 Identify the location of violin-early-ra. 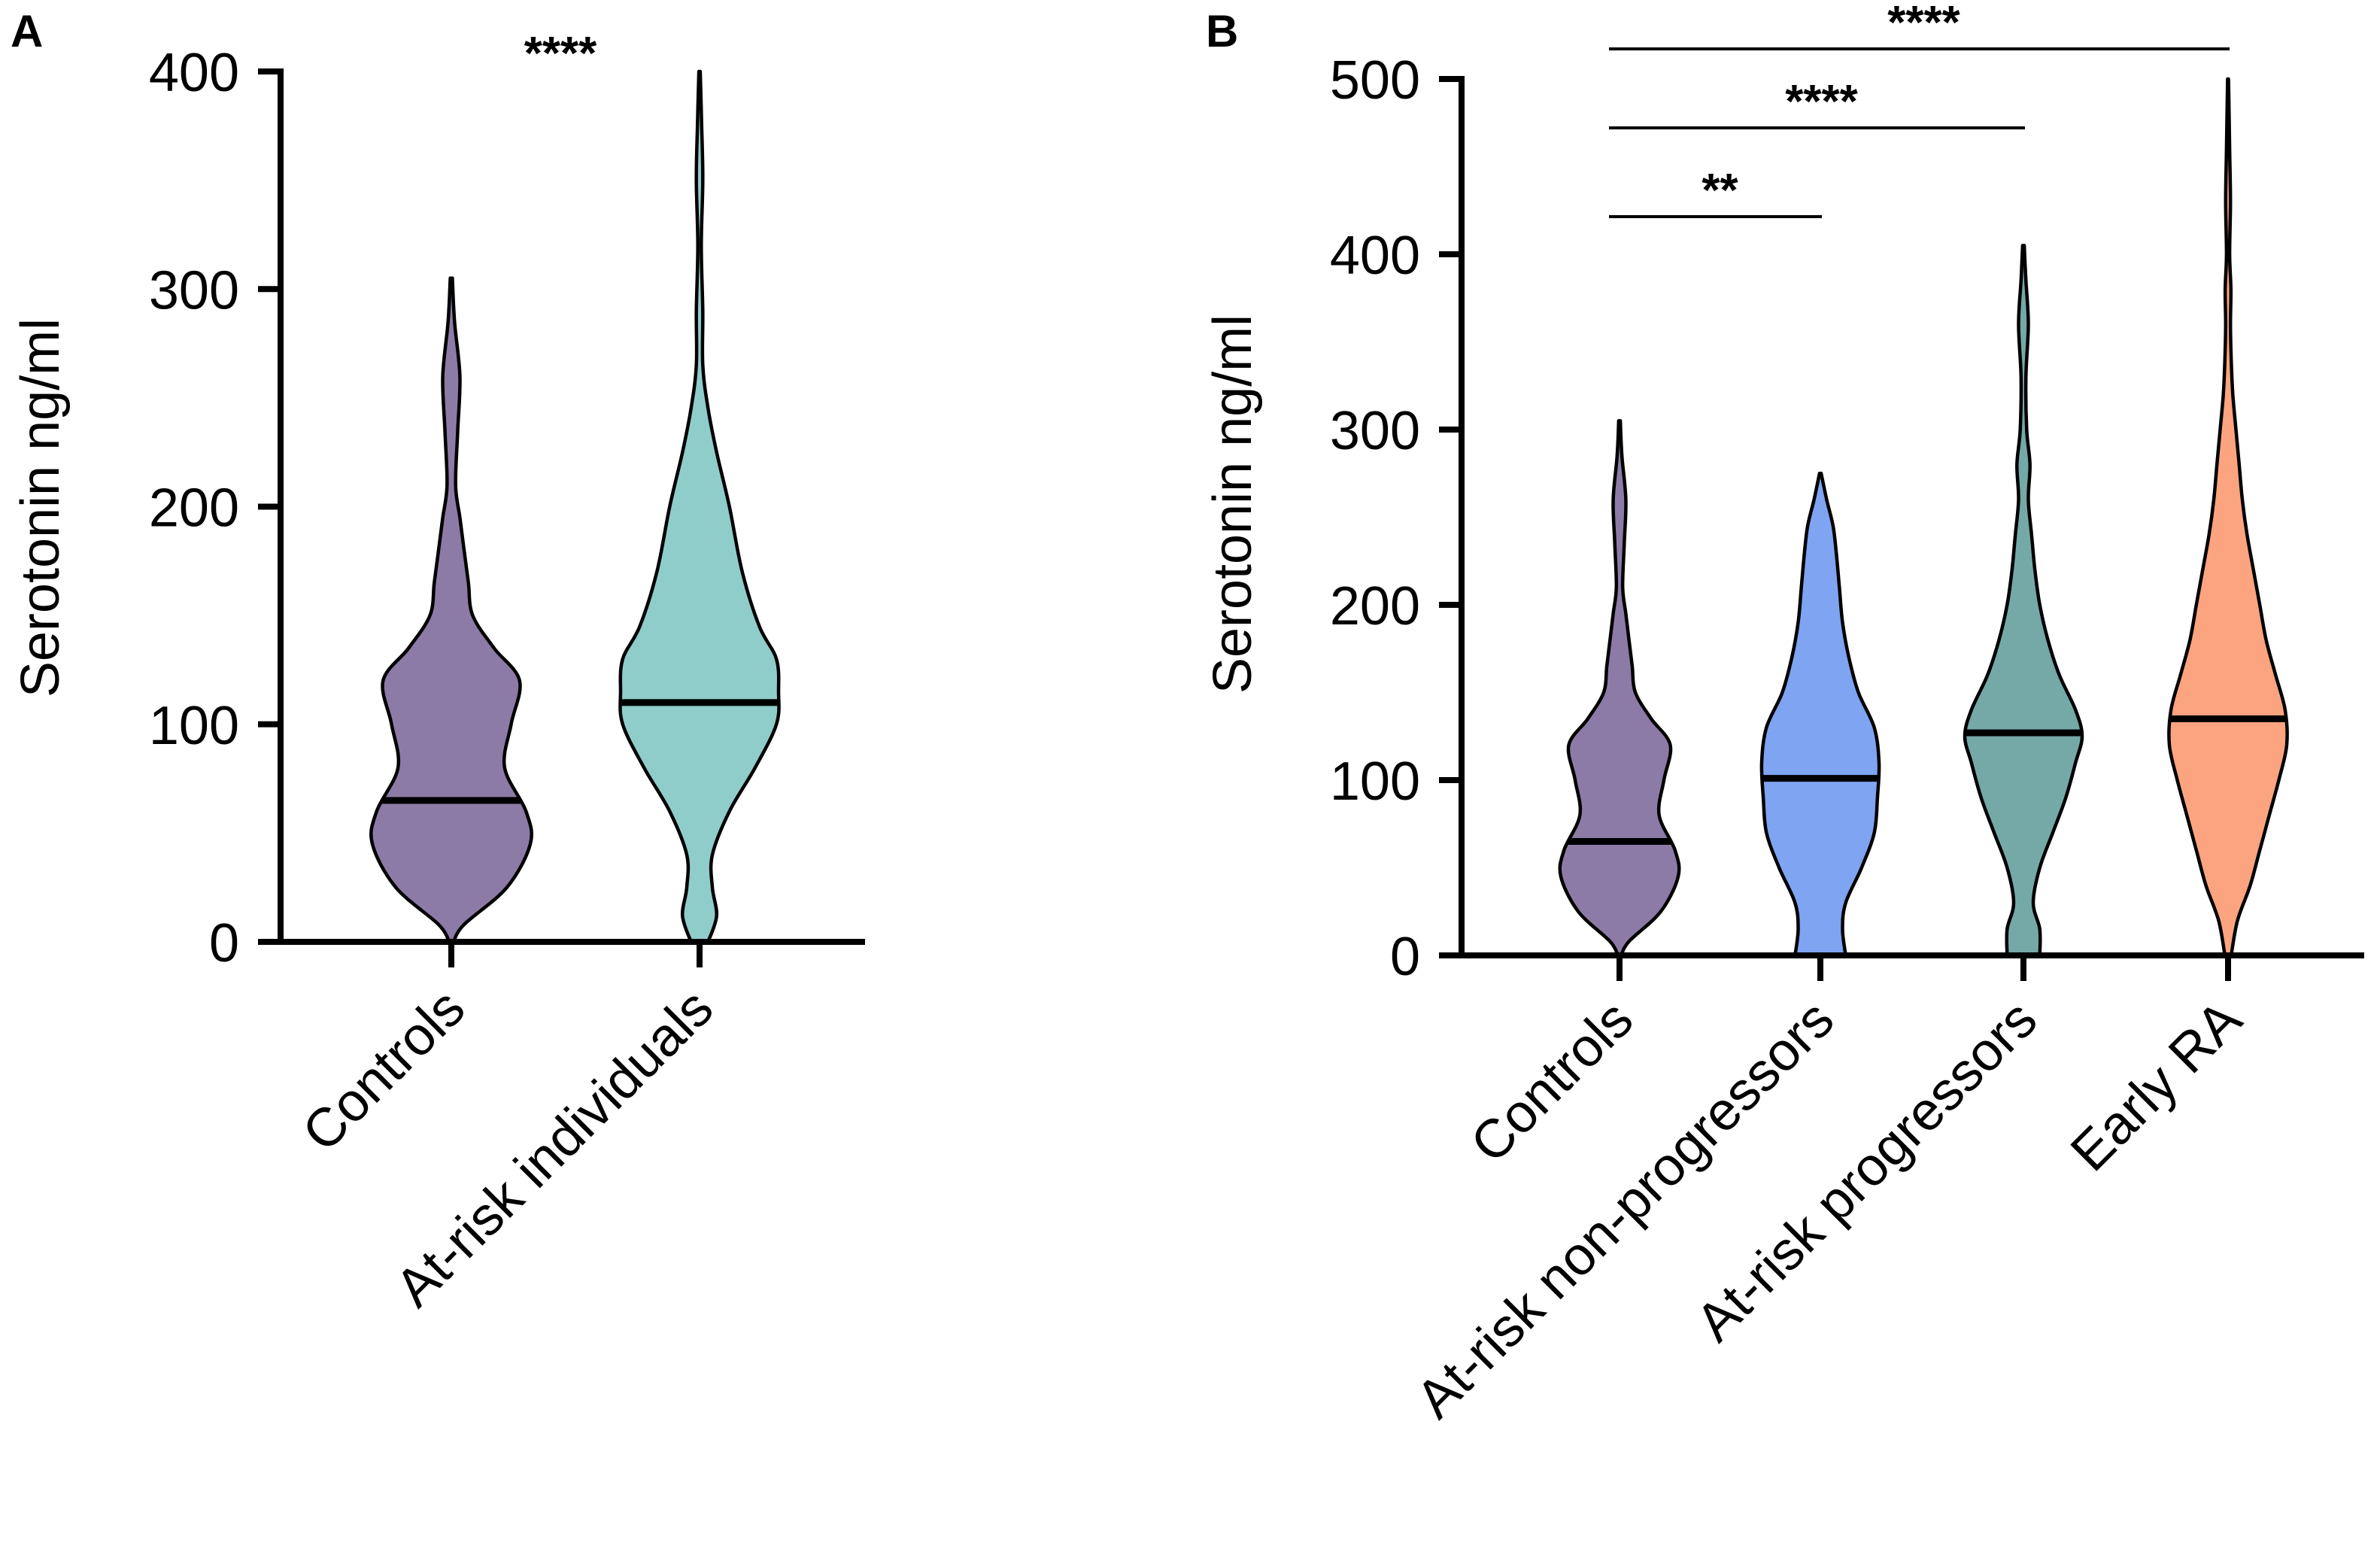
(2228, 517).